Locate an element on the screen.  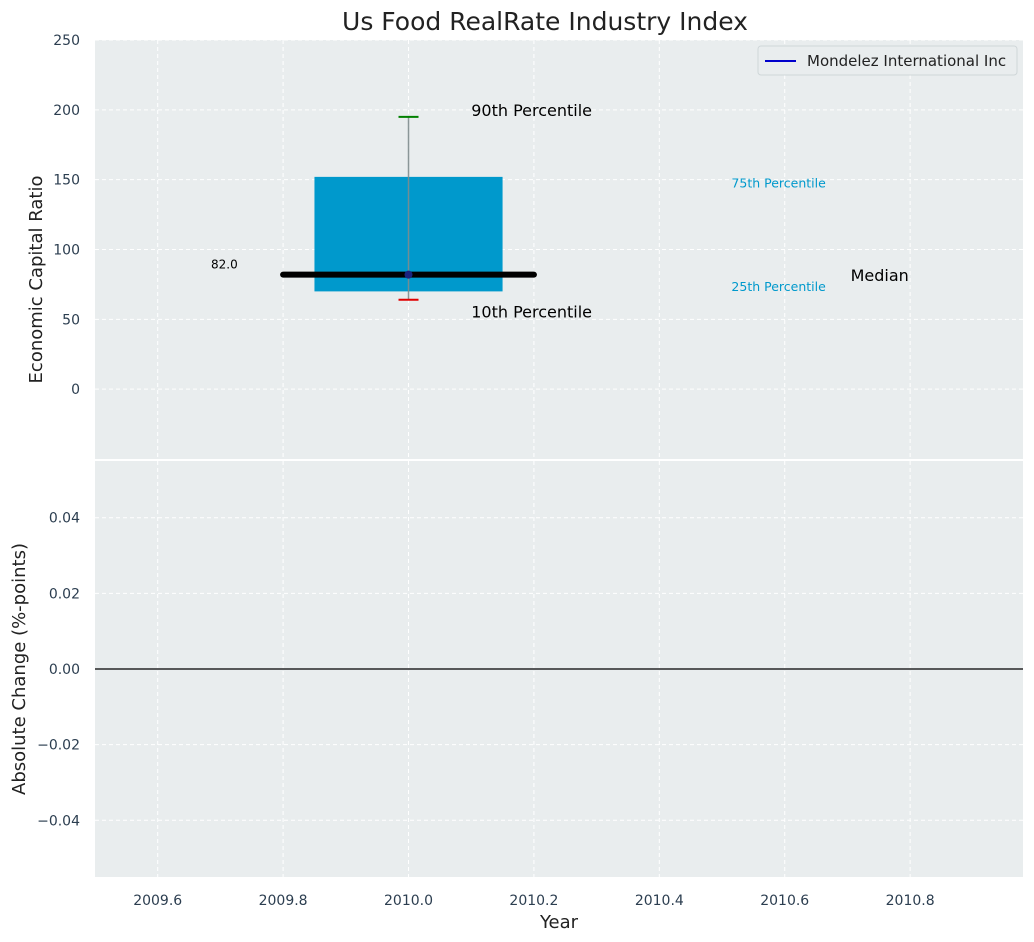
y-tick-label-top: 50 is located at coordinates (71, 320).